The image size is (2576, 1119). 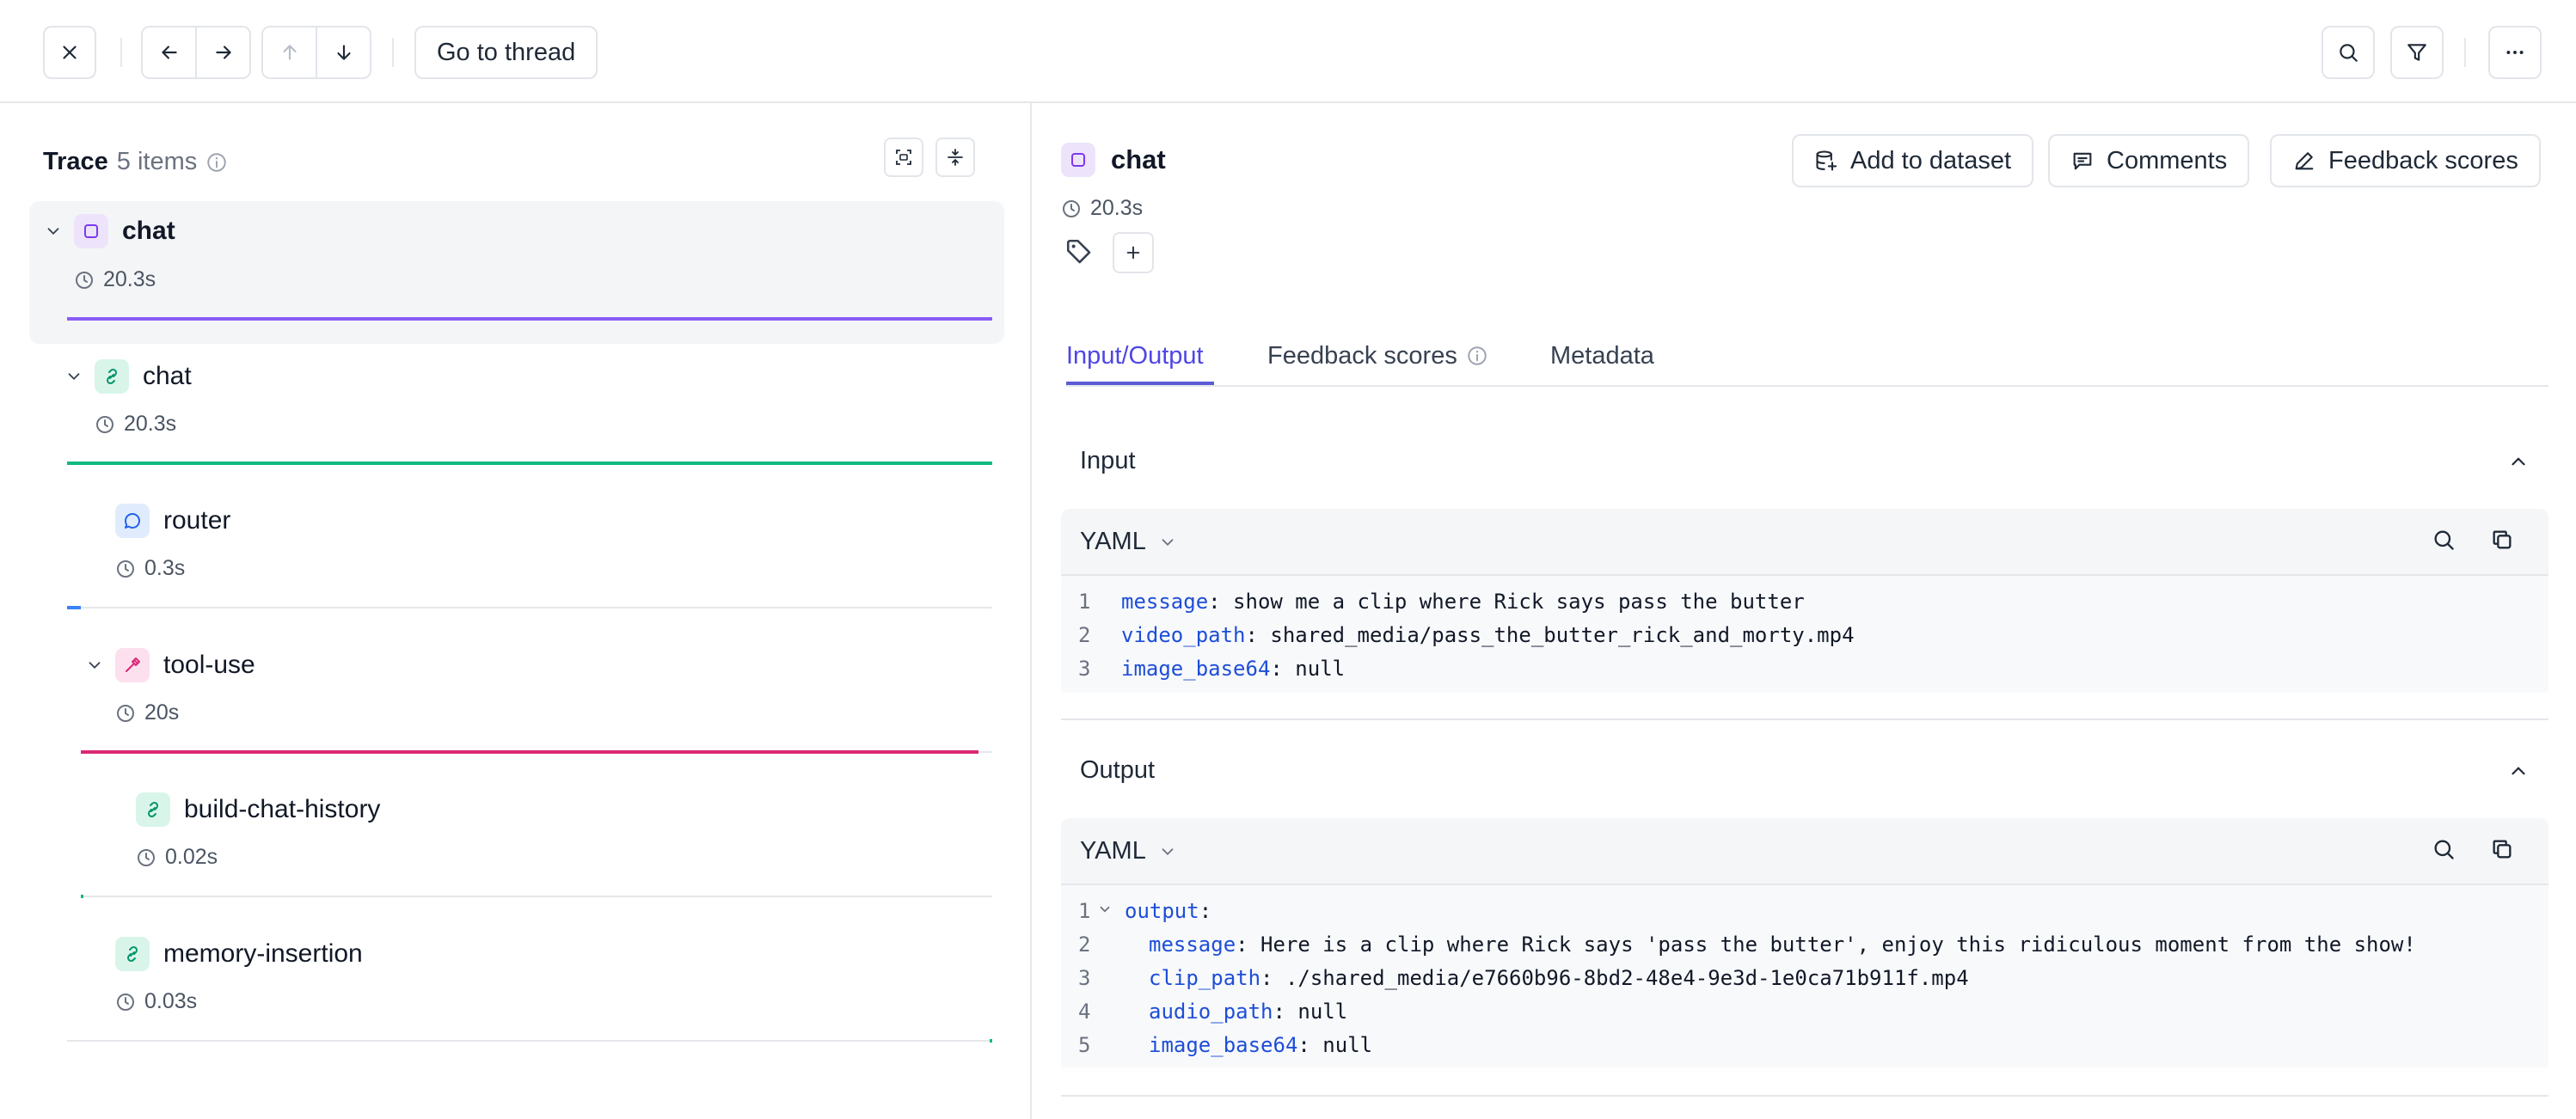 I want to click on trace-node-memory-insertion: memory-insertion, so click(x=239, y=954).